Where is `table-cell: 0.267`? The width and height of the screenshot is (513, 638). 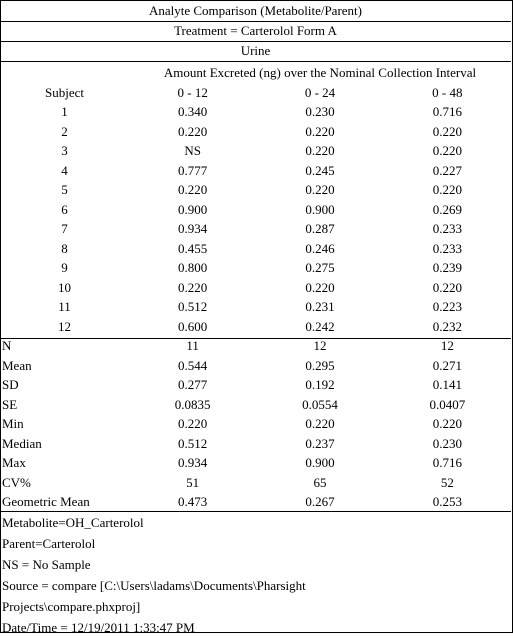 table-cell: 0.267 is located at coordinates (320, 501).